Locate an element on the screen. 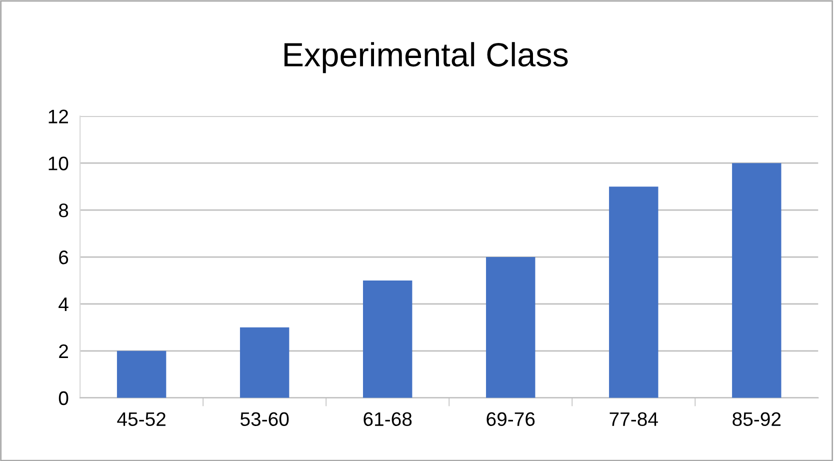  chart-title: Experimental Class is located at coordinates (426, 58).